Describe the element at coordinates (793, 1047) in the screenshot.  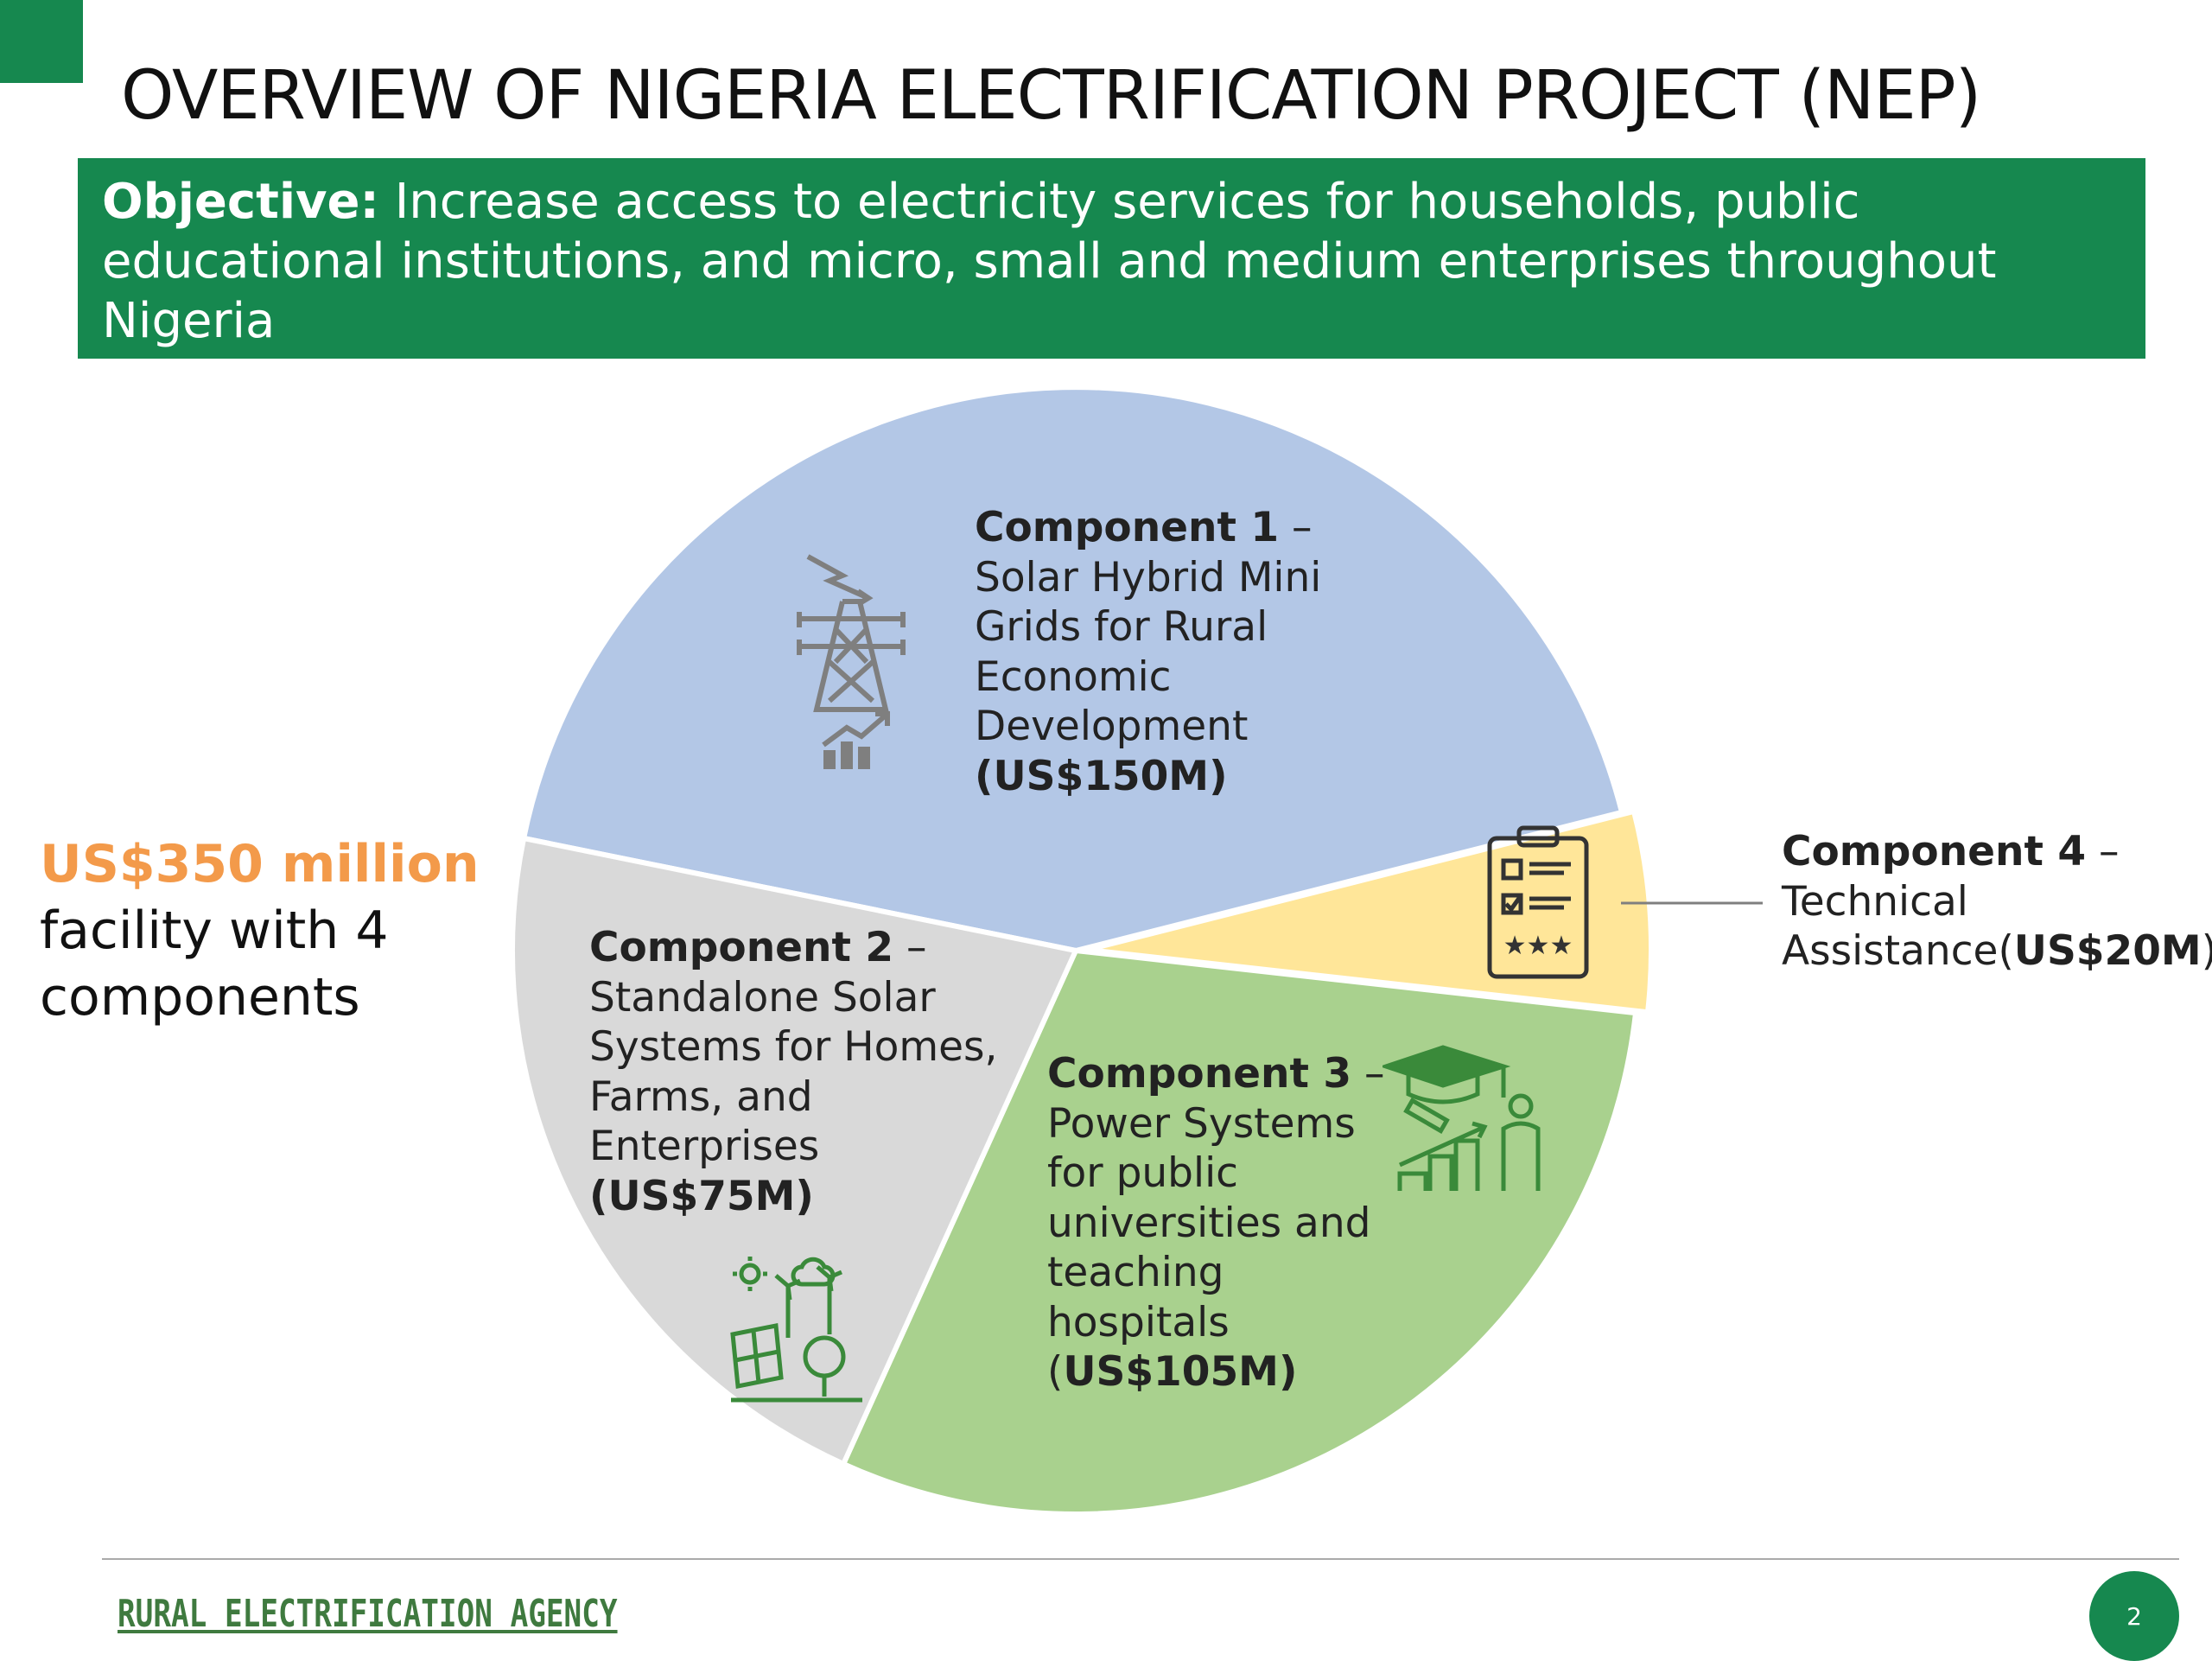
I see `component2-line-2: Systems for Homes,` at that location.